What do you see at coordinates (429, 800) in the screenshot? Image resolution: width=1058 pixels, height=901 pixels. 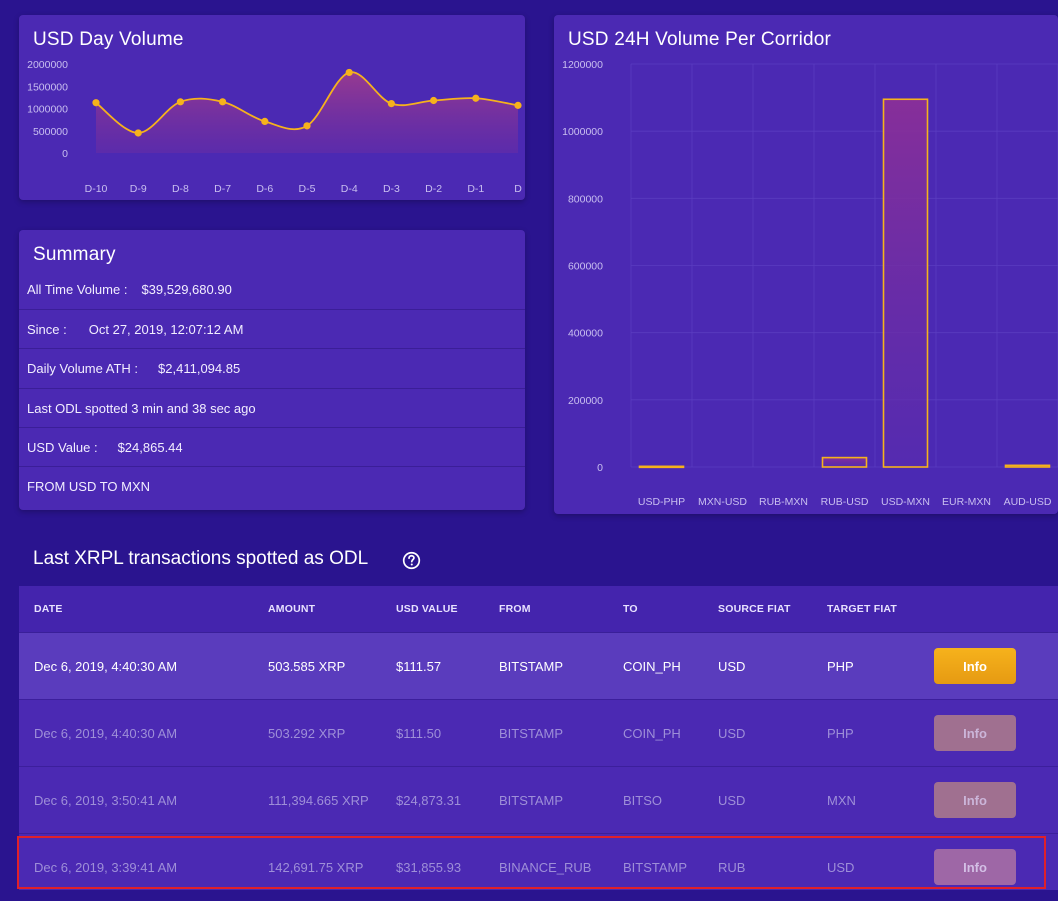 I see `cell-usd-value: $24,873.31` at bounding box center [429, 800].